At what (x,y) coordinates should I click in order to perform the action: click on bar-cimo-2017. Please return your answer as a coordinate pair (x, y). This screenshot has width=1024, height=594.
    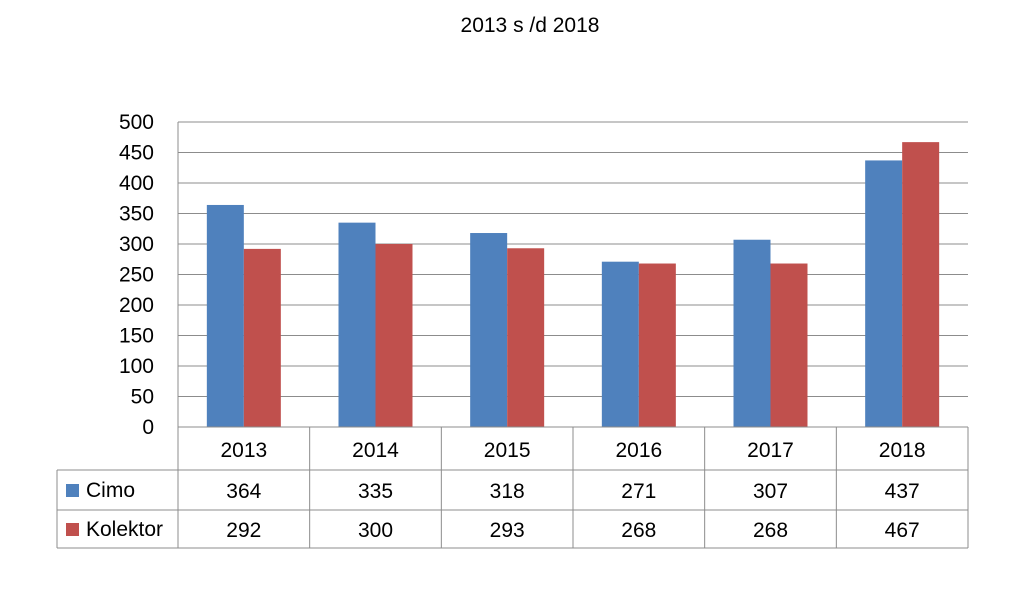
    Looking at the image, I should click on (752, 333).